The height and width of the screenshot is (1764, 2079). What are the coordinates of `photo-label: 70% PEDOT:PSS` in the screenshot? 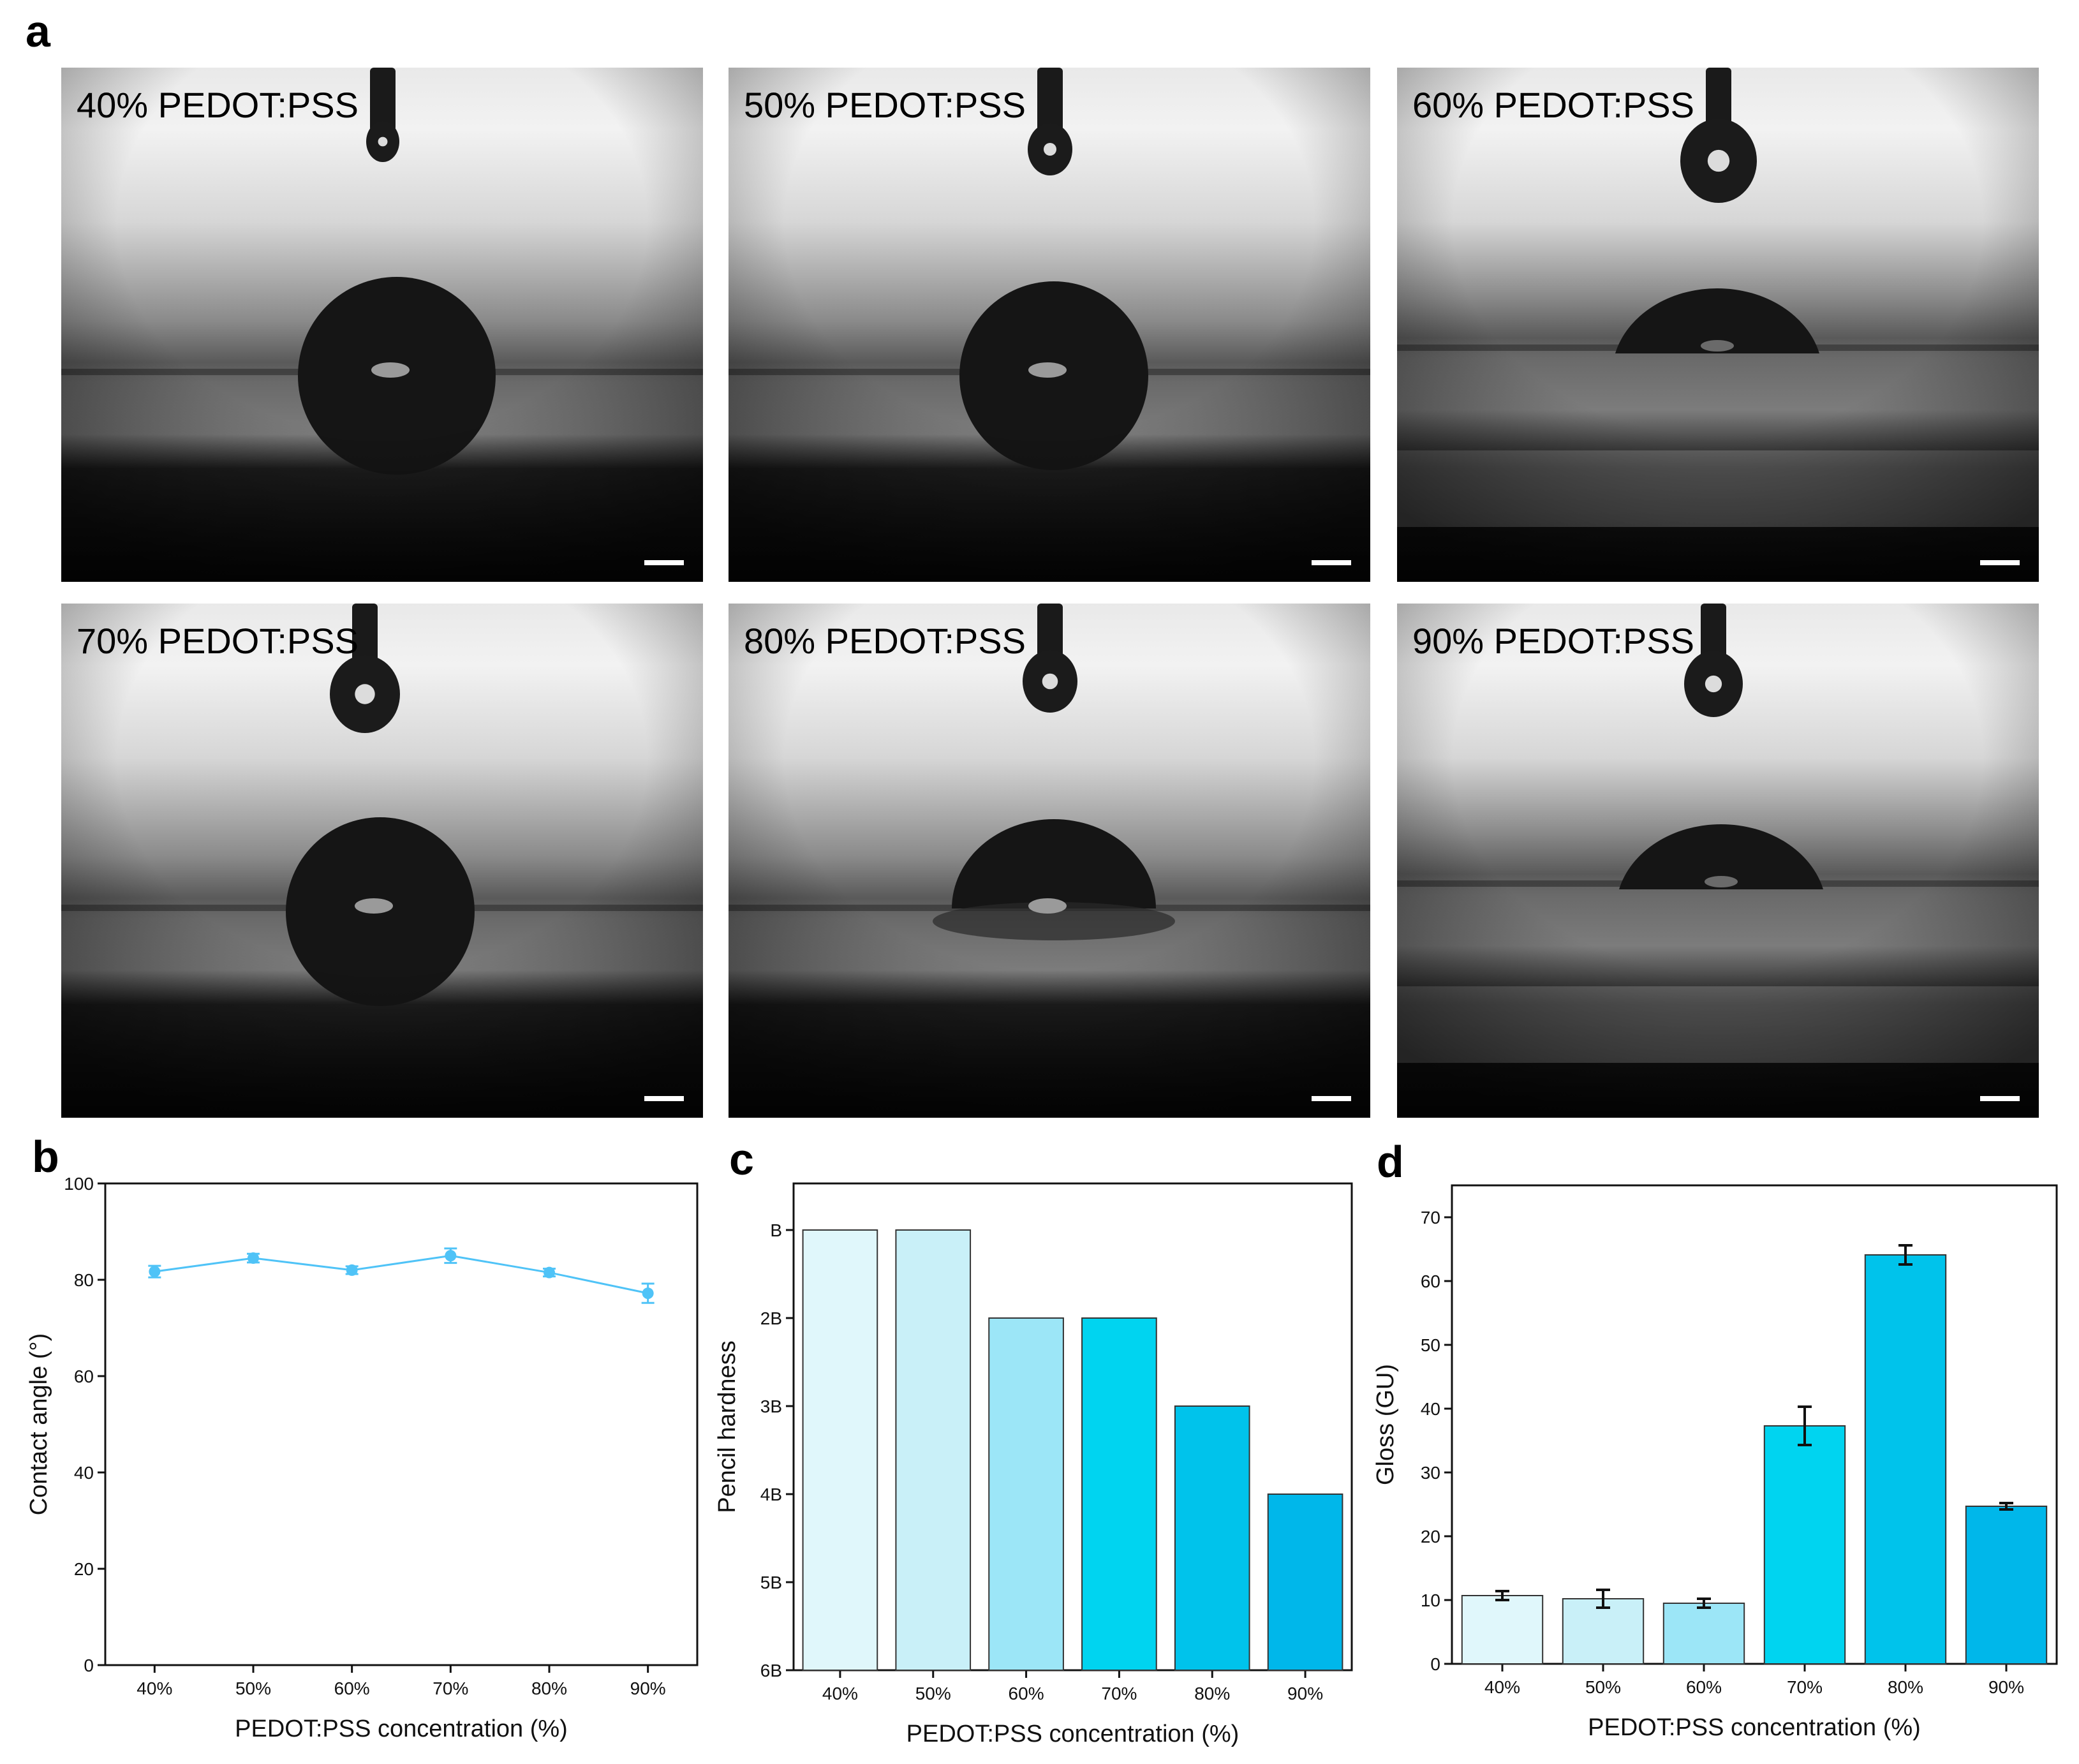 It's located at (218, 641).